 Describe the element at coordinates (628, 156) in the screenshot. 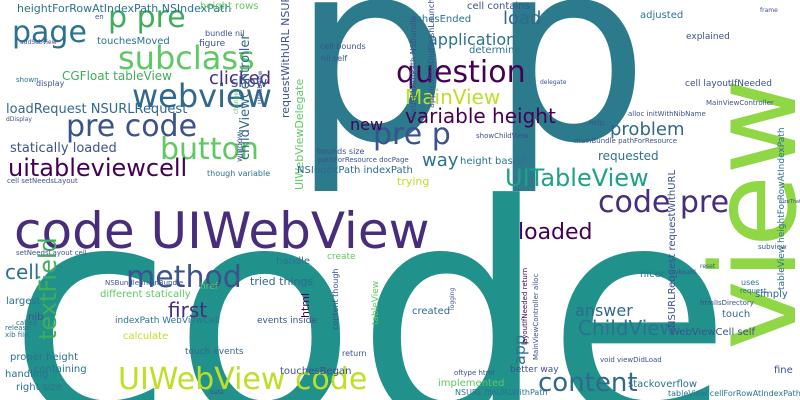

I see `word-requested: requested` at that location.